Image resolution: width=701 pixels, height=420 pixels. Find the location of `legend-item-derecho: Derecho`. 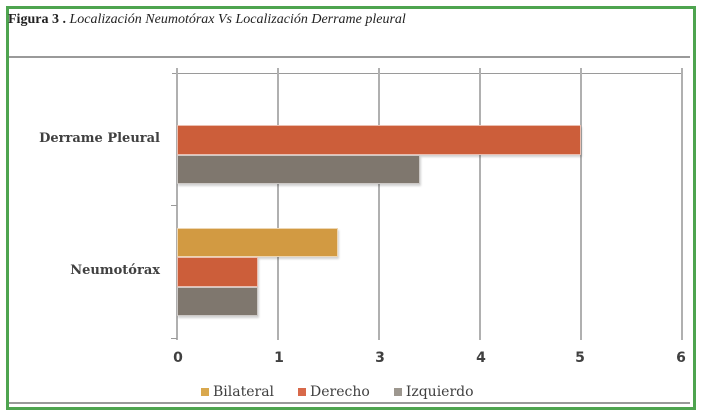

legend-item-derecho: Derecho is located at coordinates (334, 392).